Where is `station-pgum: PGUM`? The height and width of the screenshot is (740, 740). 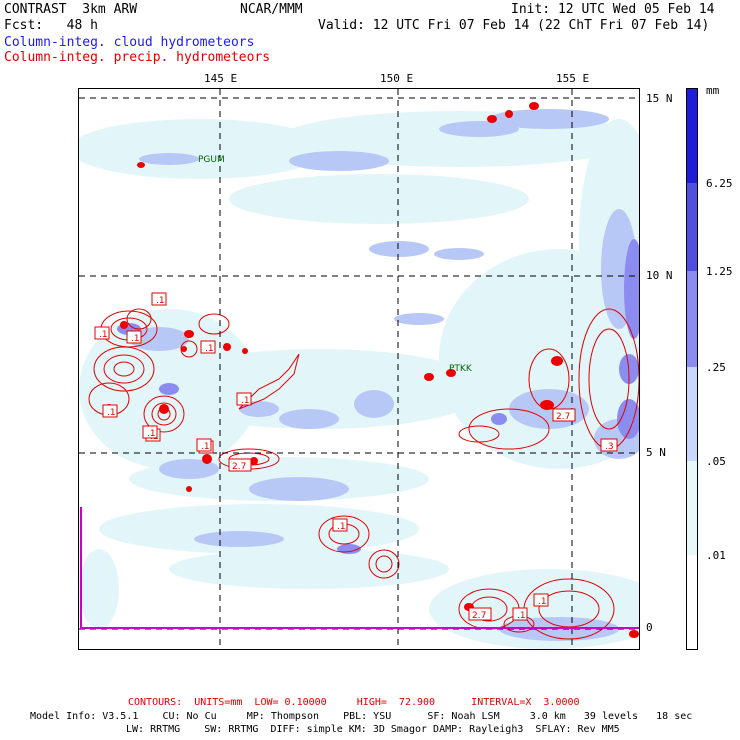 station-pgum: PGUM is located at coordinates (211, 160).